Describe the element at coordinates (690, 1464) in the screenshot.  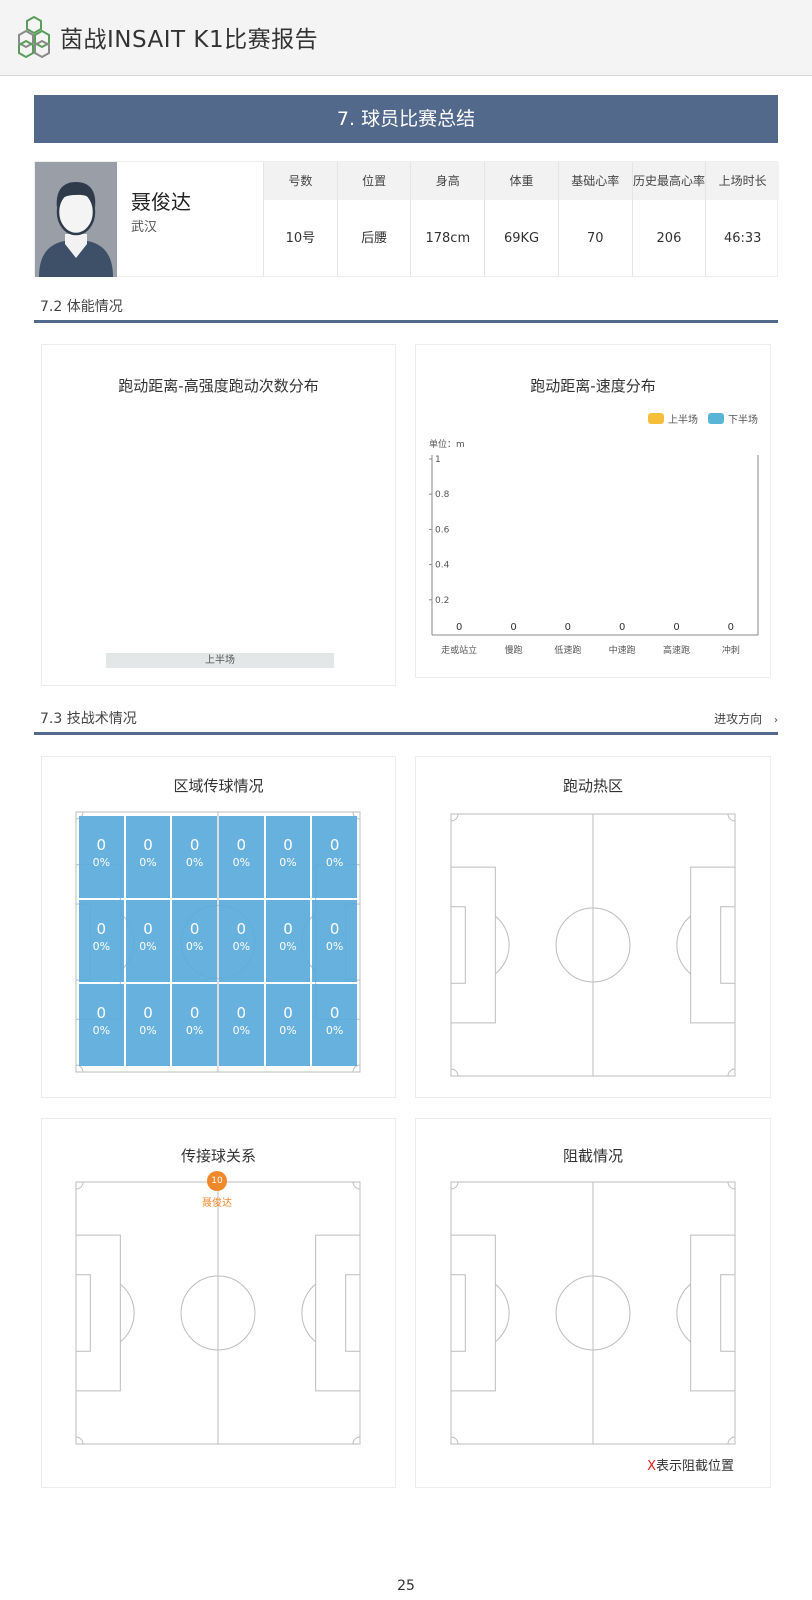
I see `interception-note: X表示阻截位置` at that location.